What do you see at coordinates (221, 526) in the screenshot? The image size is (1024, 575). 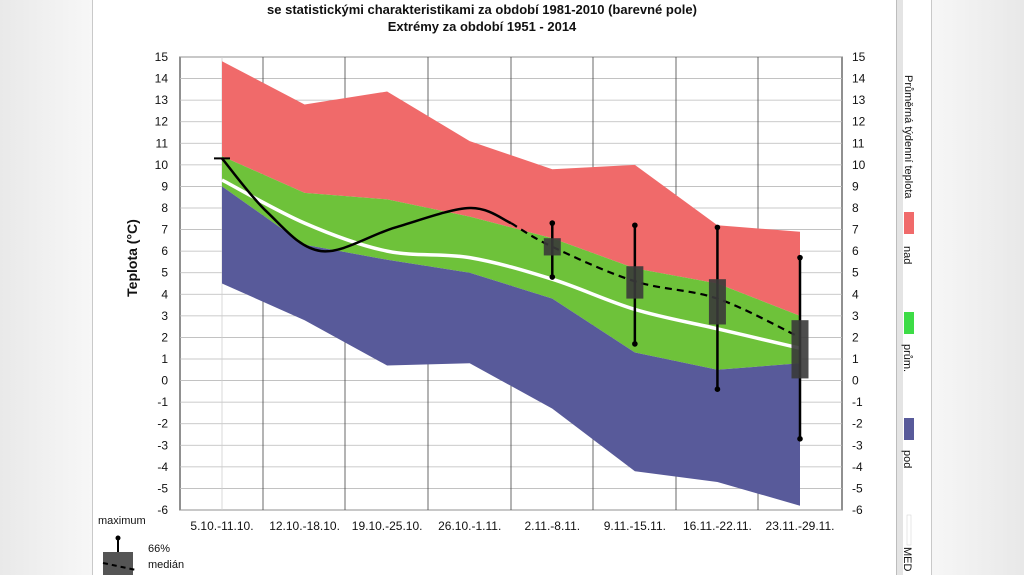 I see `x-tick-label: 5.10.-11.10.` at bounding box center [221, 526].